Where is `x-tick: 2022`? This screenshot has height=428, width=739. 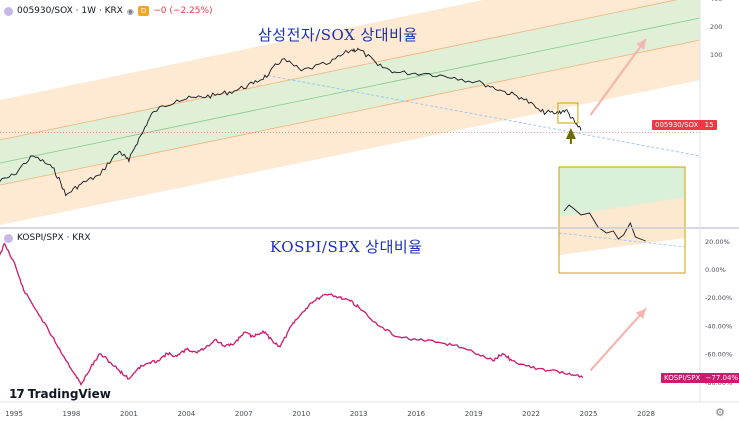
x-tick: 2022 is located at coordinates (531, 414).